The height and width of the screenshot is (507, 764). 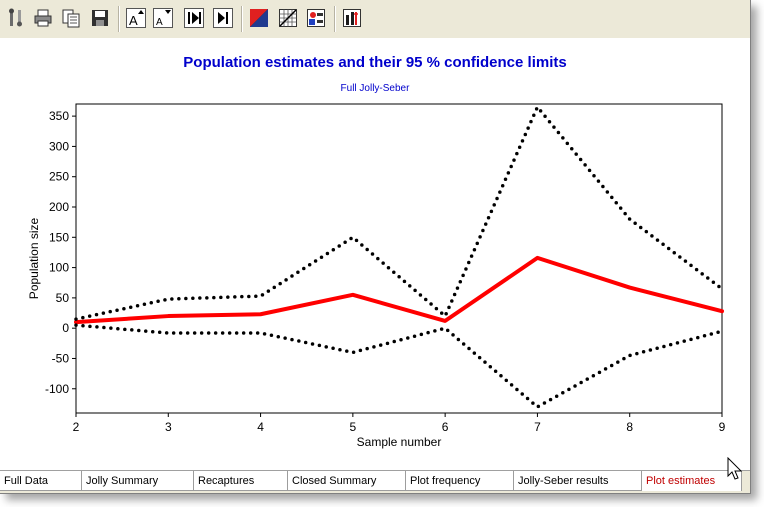 I want to click on save-icon, so click(x=100, y=18).